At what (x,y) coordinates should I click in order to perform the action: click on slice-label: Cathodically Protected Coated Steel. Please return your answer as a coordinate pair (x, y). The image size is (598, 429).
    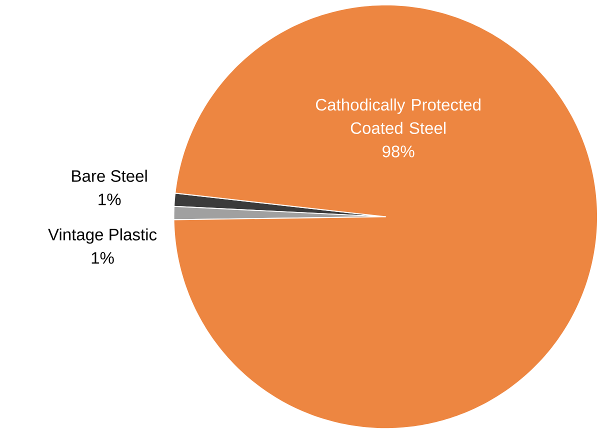
    Looking at the image, I should click on (398, 116).